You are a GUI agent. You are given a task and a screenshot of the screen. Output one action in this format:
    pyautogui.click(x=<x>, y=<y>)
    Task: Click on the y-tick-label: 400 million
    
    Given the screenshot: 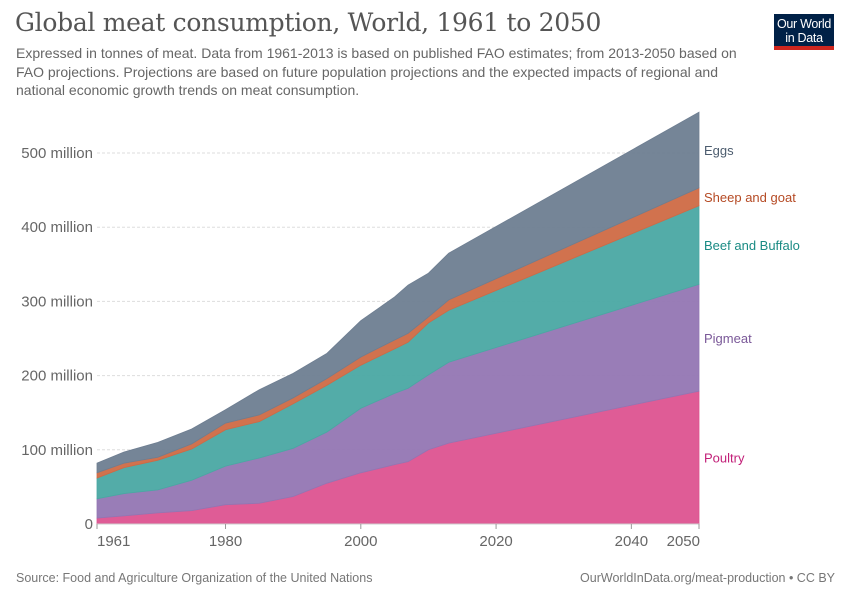 What is the action you would take?
    pyautogui.click(x=57, y=227)
    